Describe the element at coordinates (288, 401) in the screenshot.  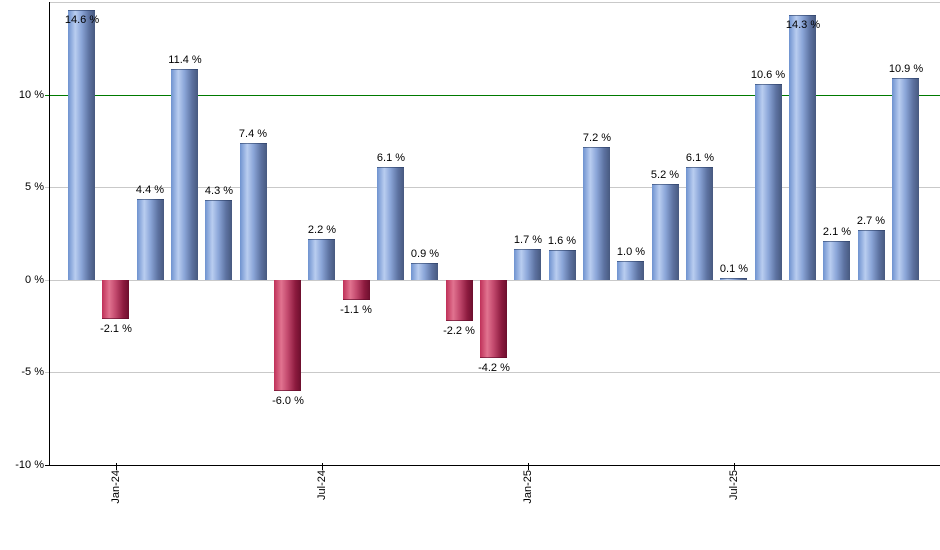
I see `bar-value-label: -6.0 %` at that location.